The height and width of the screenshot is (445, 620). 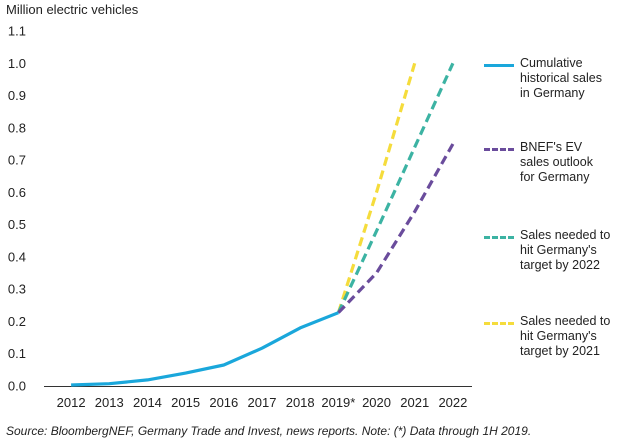 I want to click on legend-swatch-historical, so click(x=499, y=65).